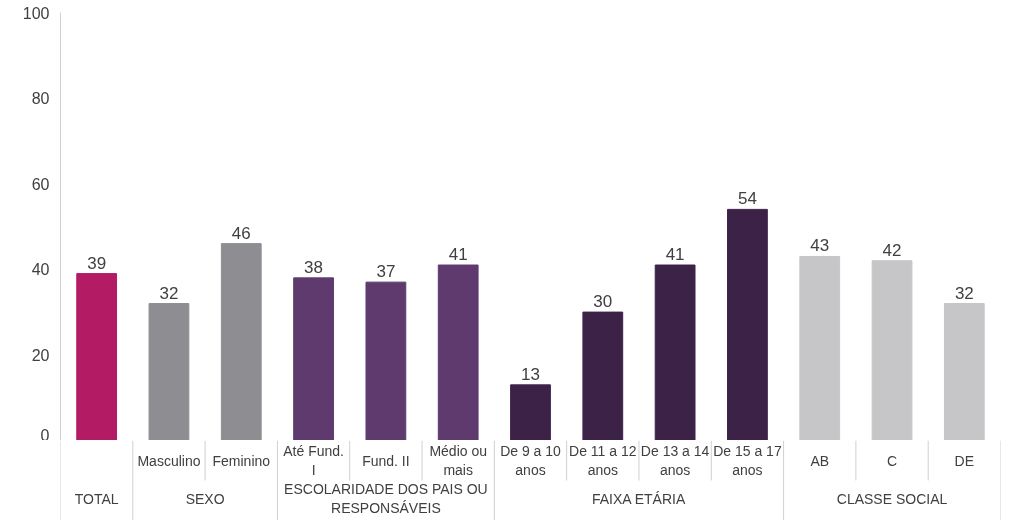 Image resolution: width=1024 pixels, height=529 pixels. What do you see at coordinates (675, 460) in the screenshot?
I see `x-tick-label: De 13 a 14 anos` at bounding box center [675, 460].